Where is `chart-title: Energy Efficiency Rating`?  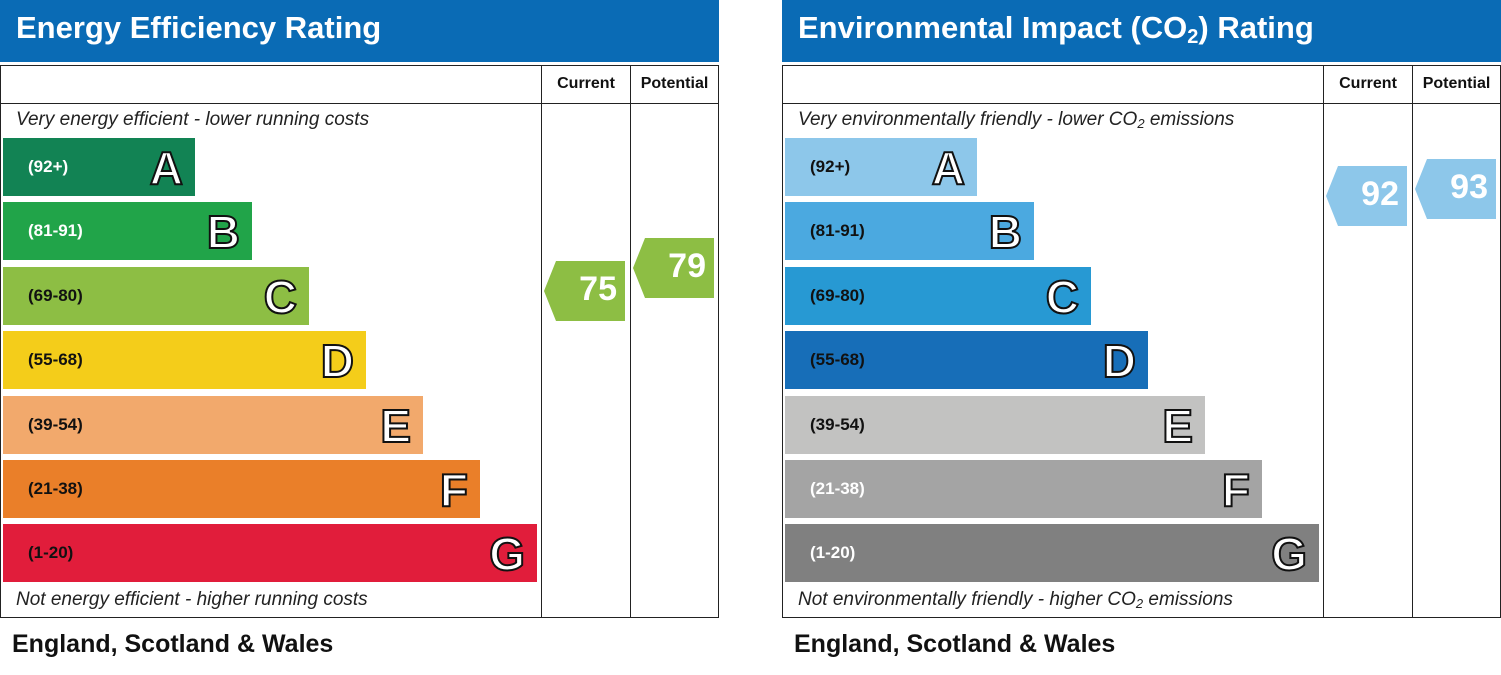
chart-title: Energy Efficiency Rating is located at coordinates (199, 27).